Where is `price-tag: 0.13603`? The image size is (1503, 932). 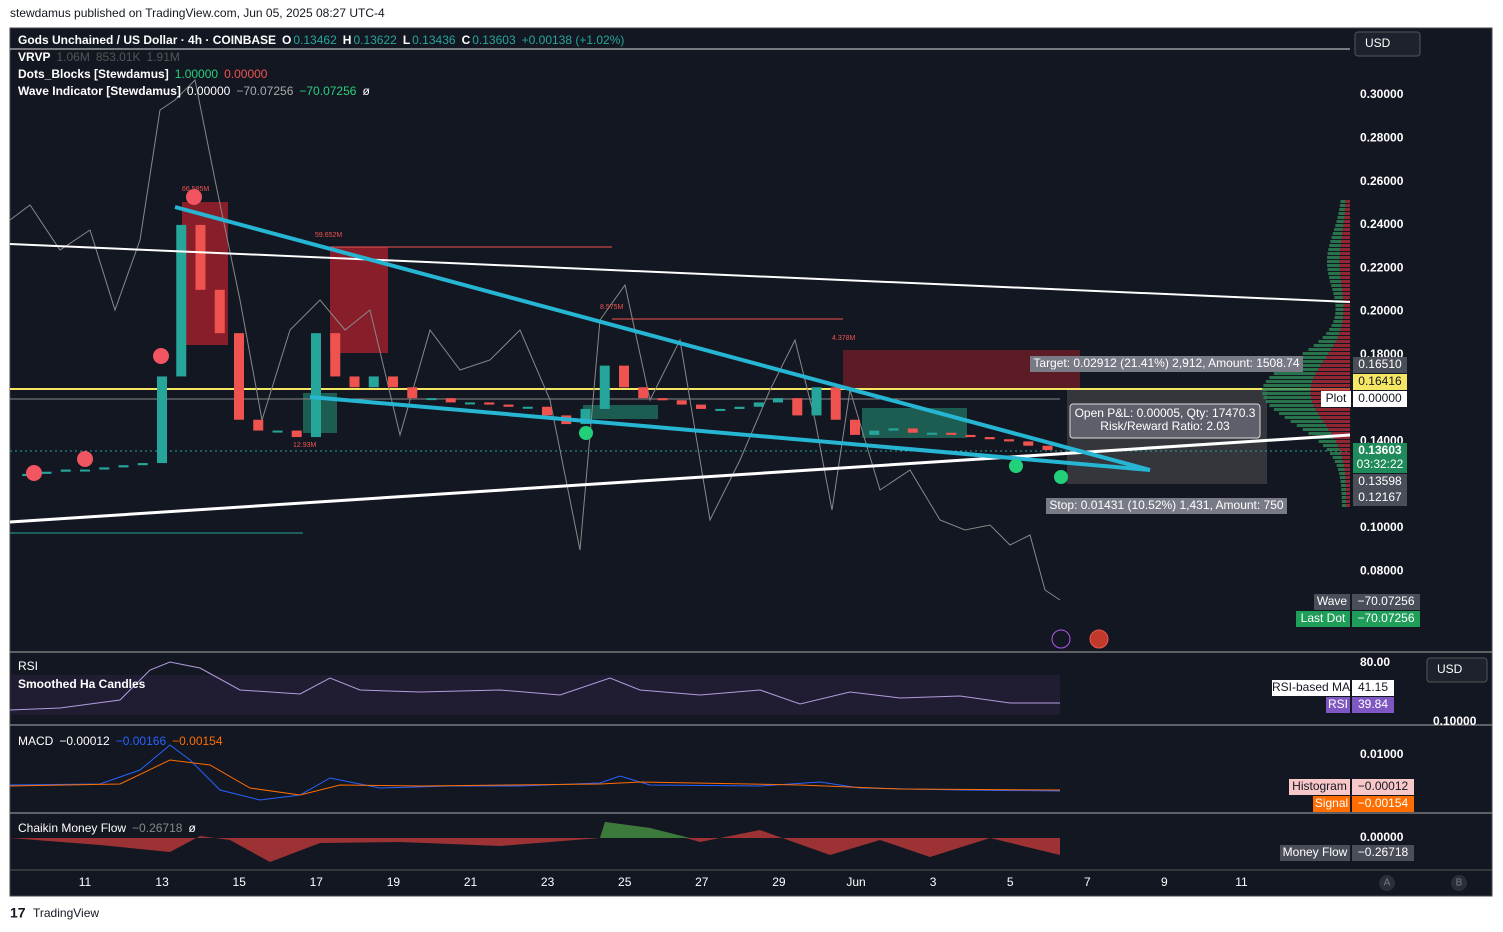
price-tag: 0.13603 is located at coordinates (1380, 450).